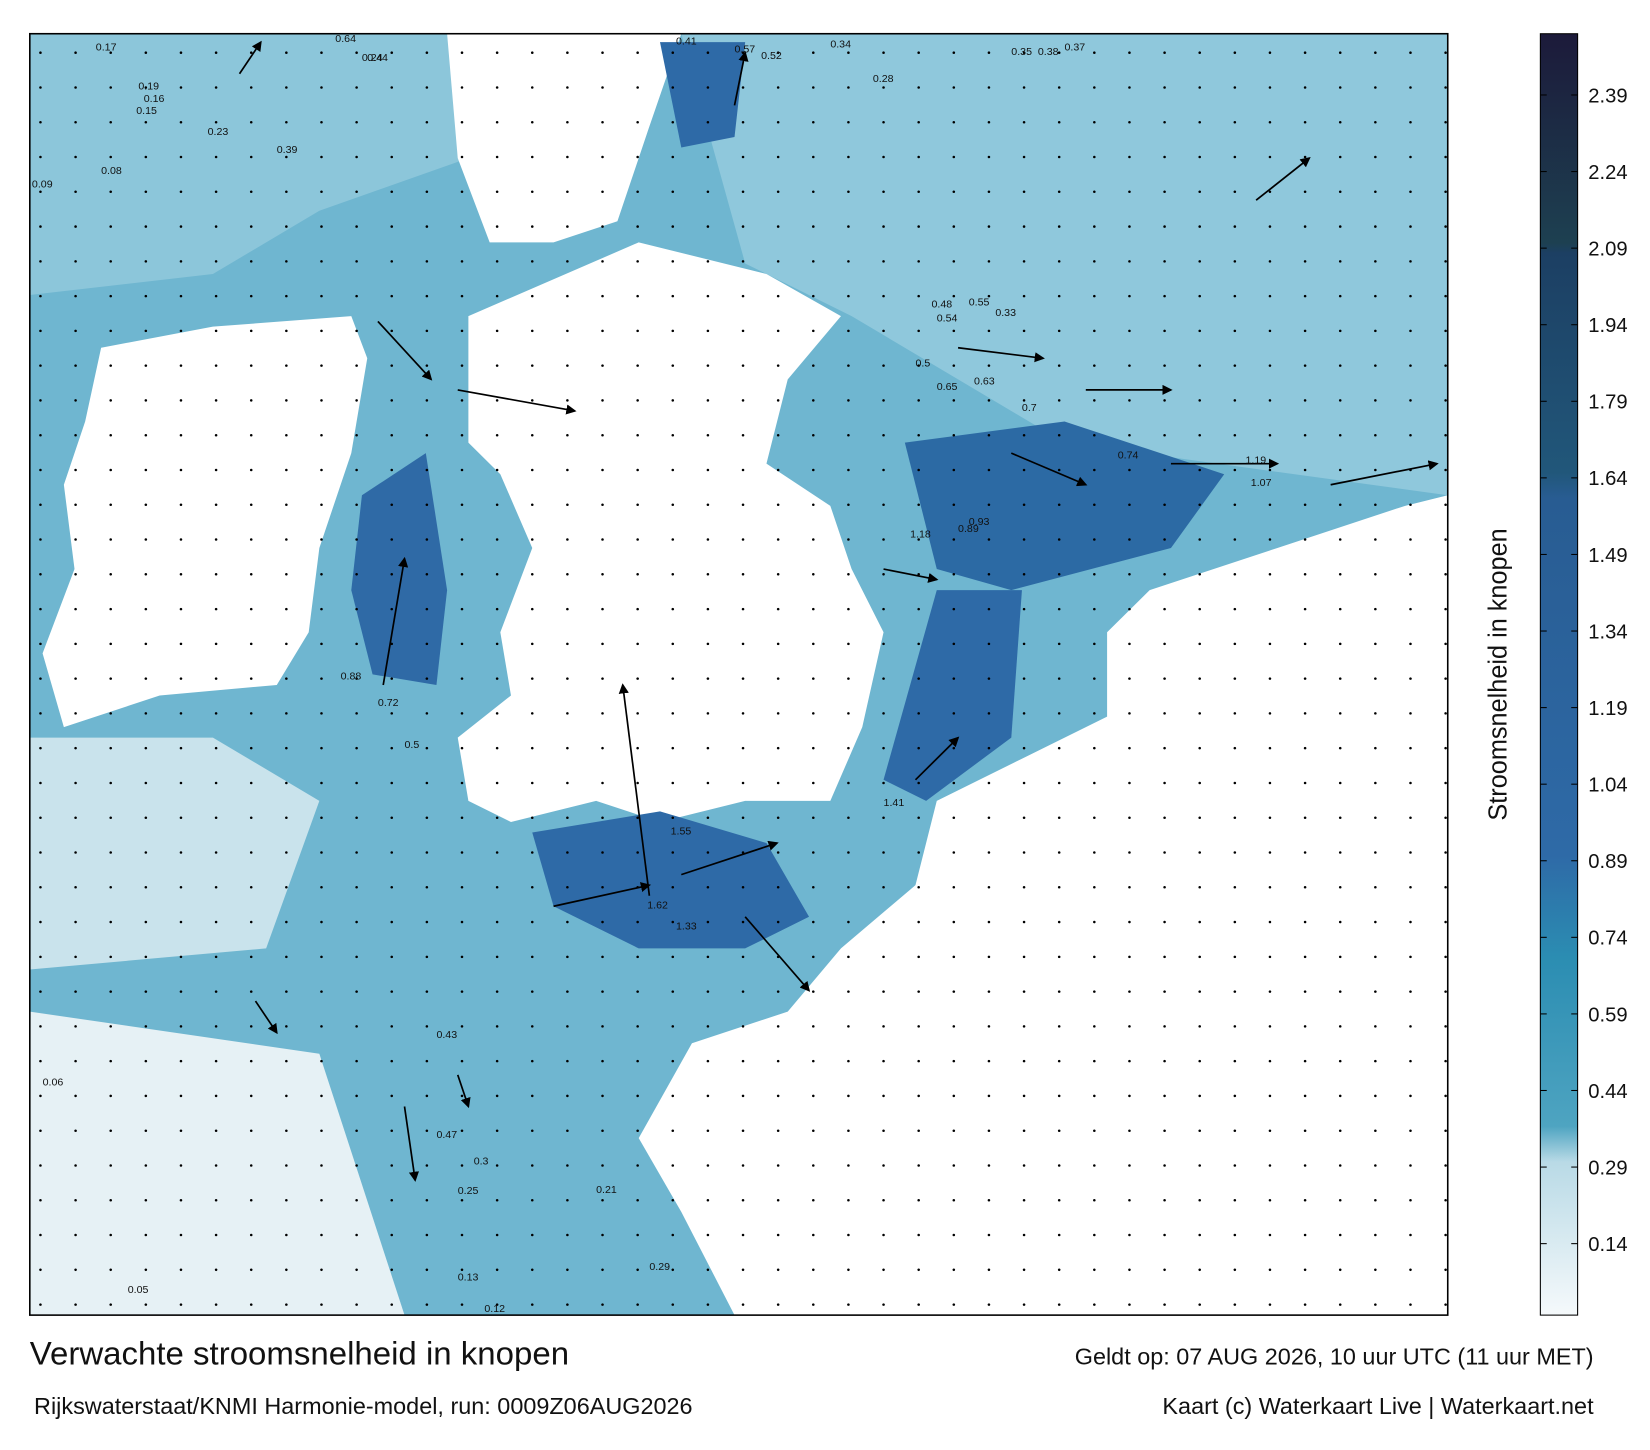 The width and height of the screenshot is (1650, 1450). What do you see at coordinates (745, 50) in the screenshot?
I see `speed-label: 0.57` at bounding box center [745, 50].